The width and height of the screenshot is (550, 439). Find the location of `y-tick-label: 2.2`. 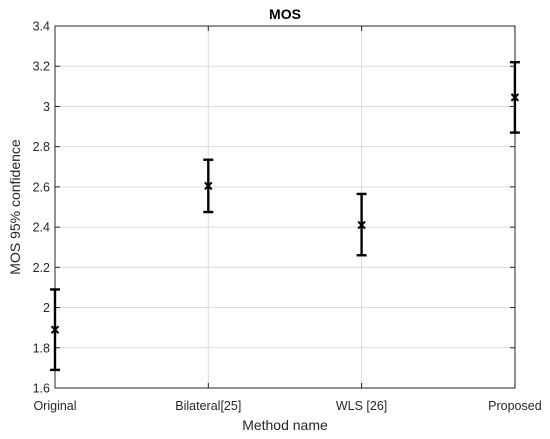

y-tick-label: 2.2 is located at coordinates (41, 268).